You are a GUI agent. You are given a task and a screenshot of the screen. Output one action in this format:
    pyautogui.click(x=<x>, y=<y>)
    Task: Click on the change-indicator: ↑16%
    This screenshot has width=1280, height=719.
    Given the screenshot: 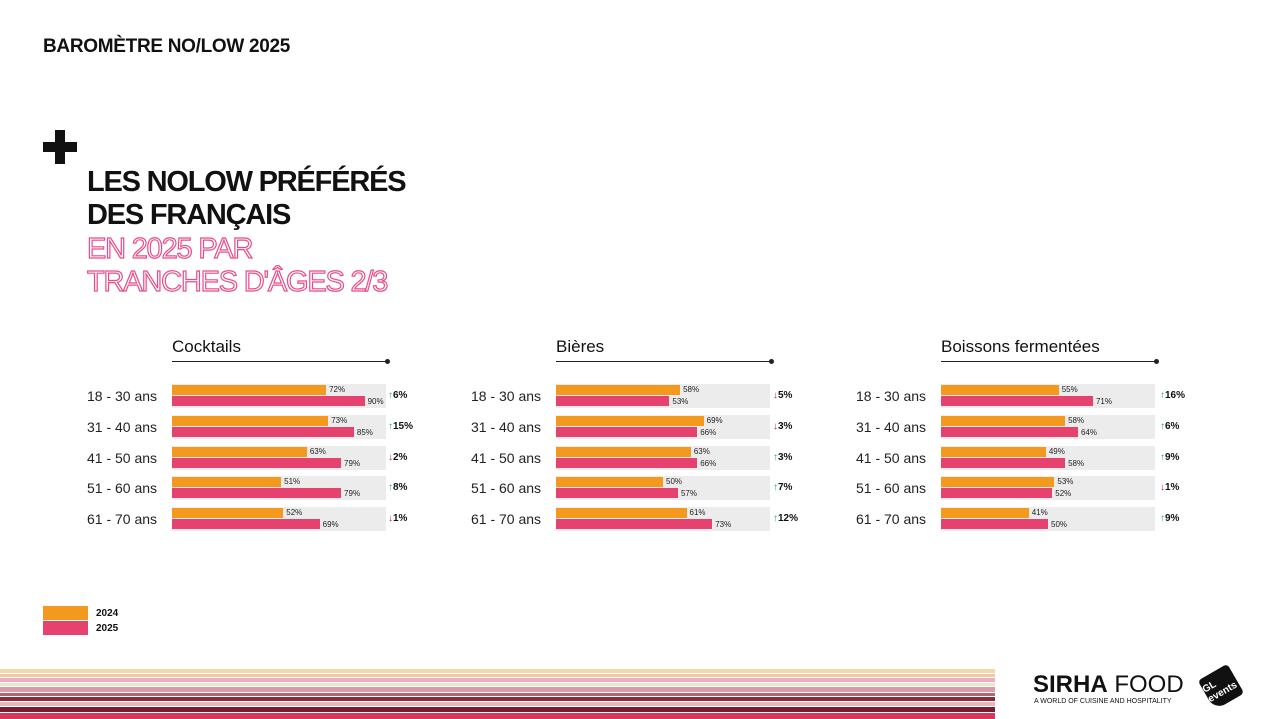 What is the action you would take?
    pyautogui.click(x=1172, y=395)
    